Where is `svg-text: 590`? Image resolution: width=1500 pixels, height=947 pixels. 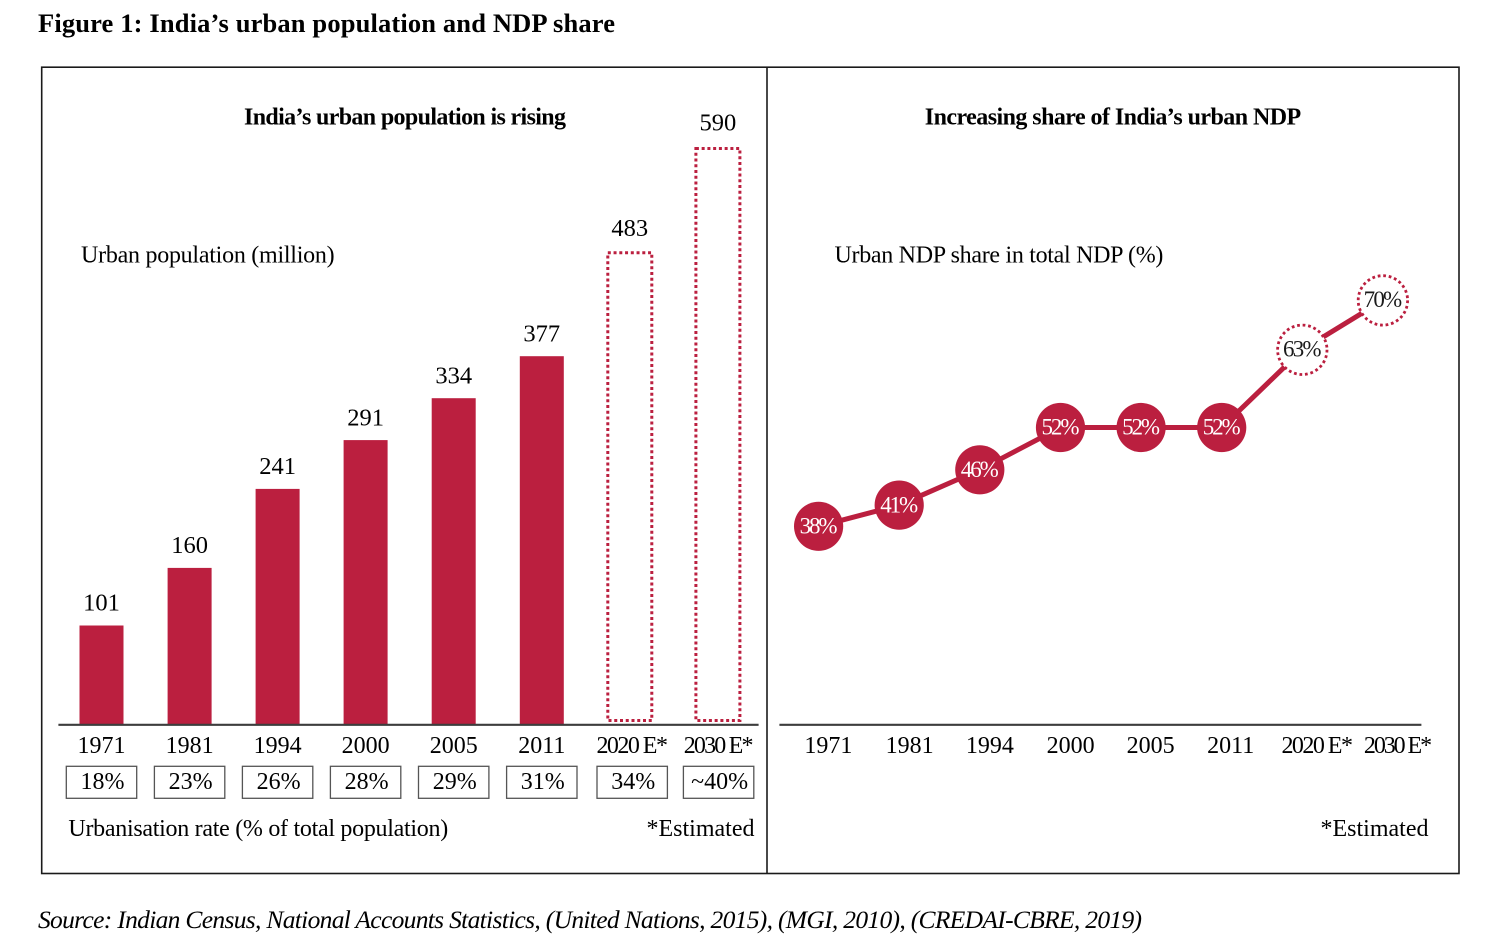 svg-text: 590 is located at coordinates (718, 123).